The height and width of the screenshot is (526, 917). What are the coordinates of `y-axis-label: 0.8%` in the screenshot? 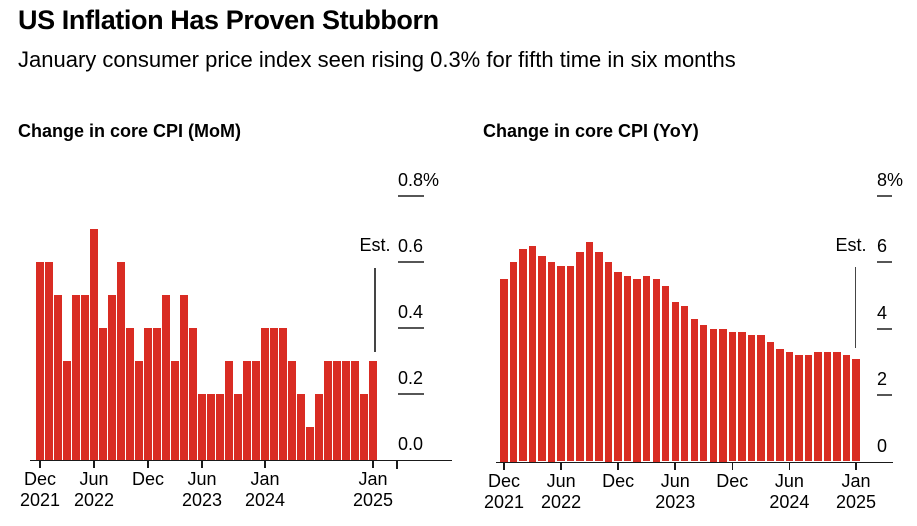 It's located at (419, 180).